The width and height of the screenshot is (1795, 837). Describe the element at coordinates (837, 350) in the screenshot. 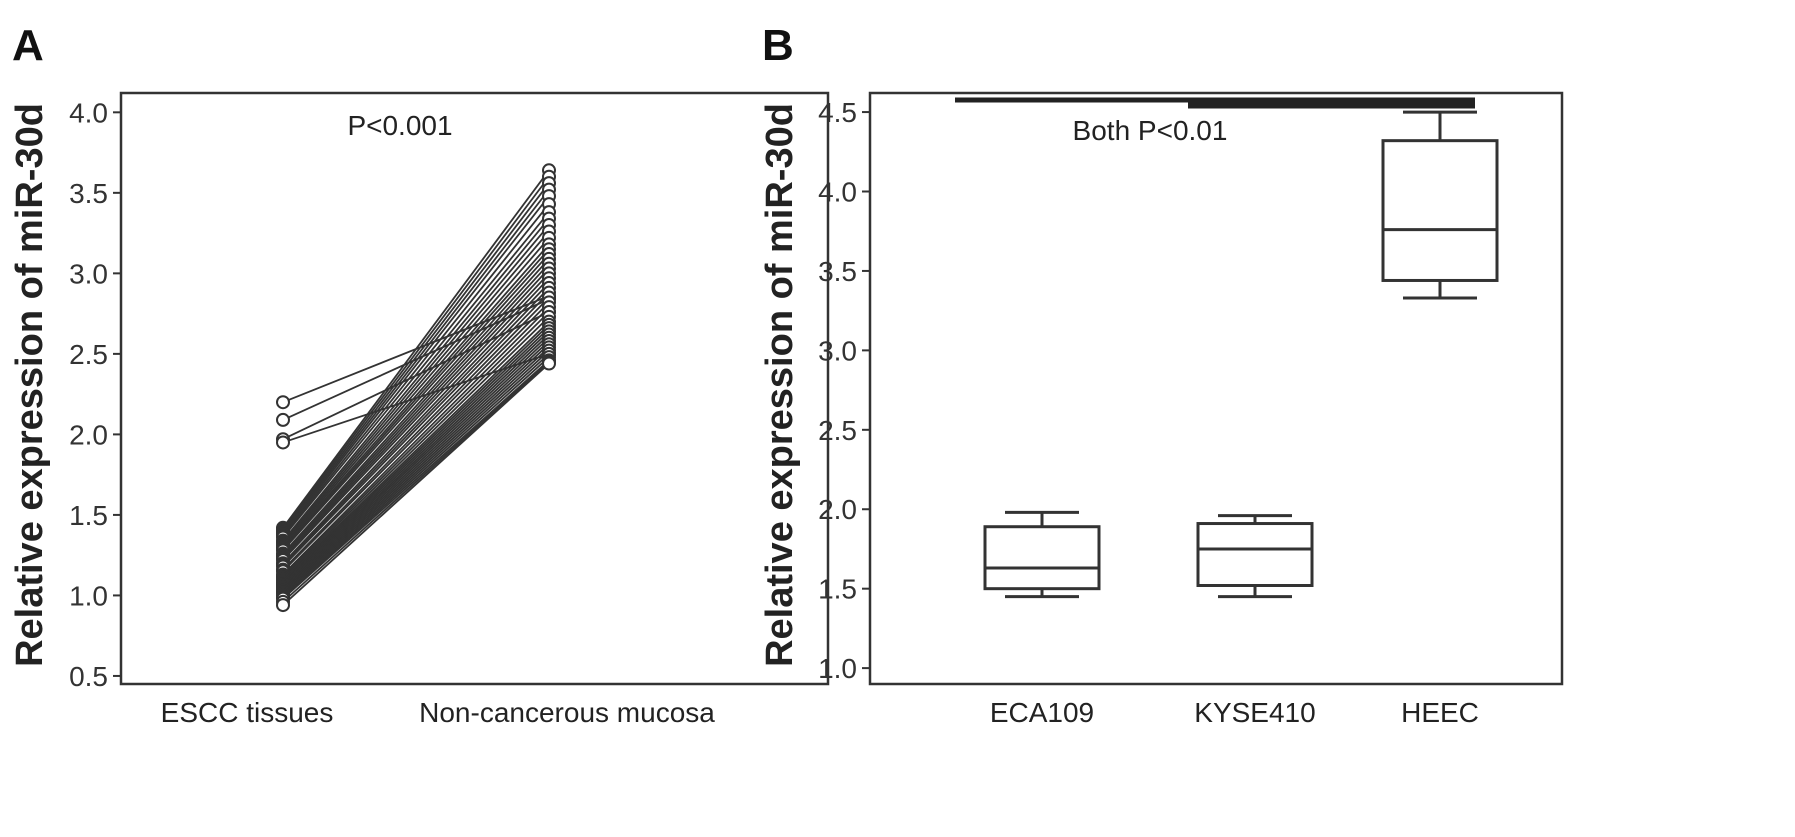

I see `panel-b-y-tick-label: 3.0` at that location.